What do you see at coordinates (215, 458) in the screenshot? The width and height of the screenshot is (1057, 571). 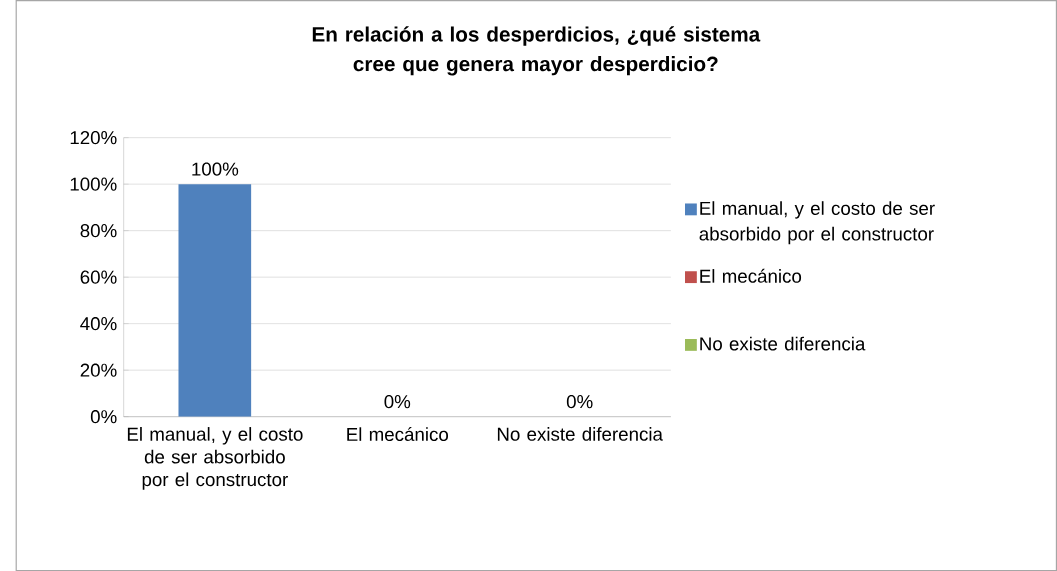 I see `x-tick-label: El manual, y el costo de ser absorbido por el constructor` at bounding box center [215, 458].